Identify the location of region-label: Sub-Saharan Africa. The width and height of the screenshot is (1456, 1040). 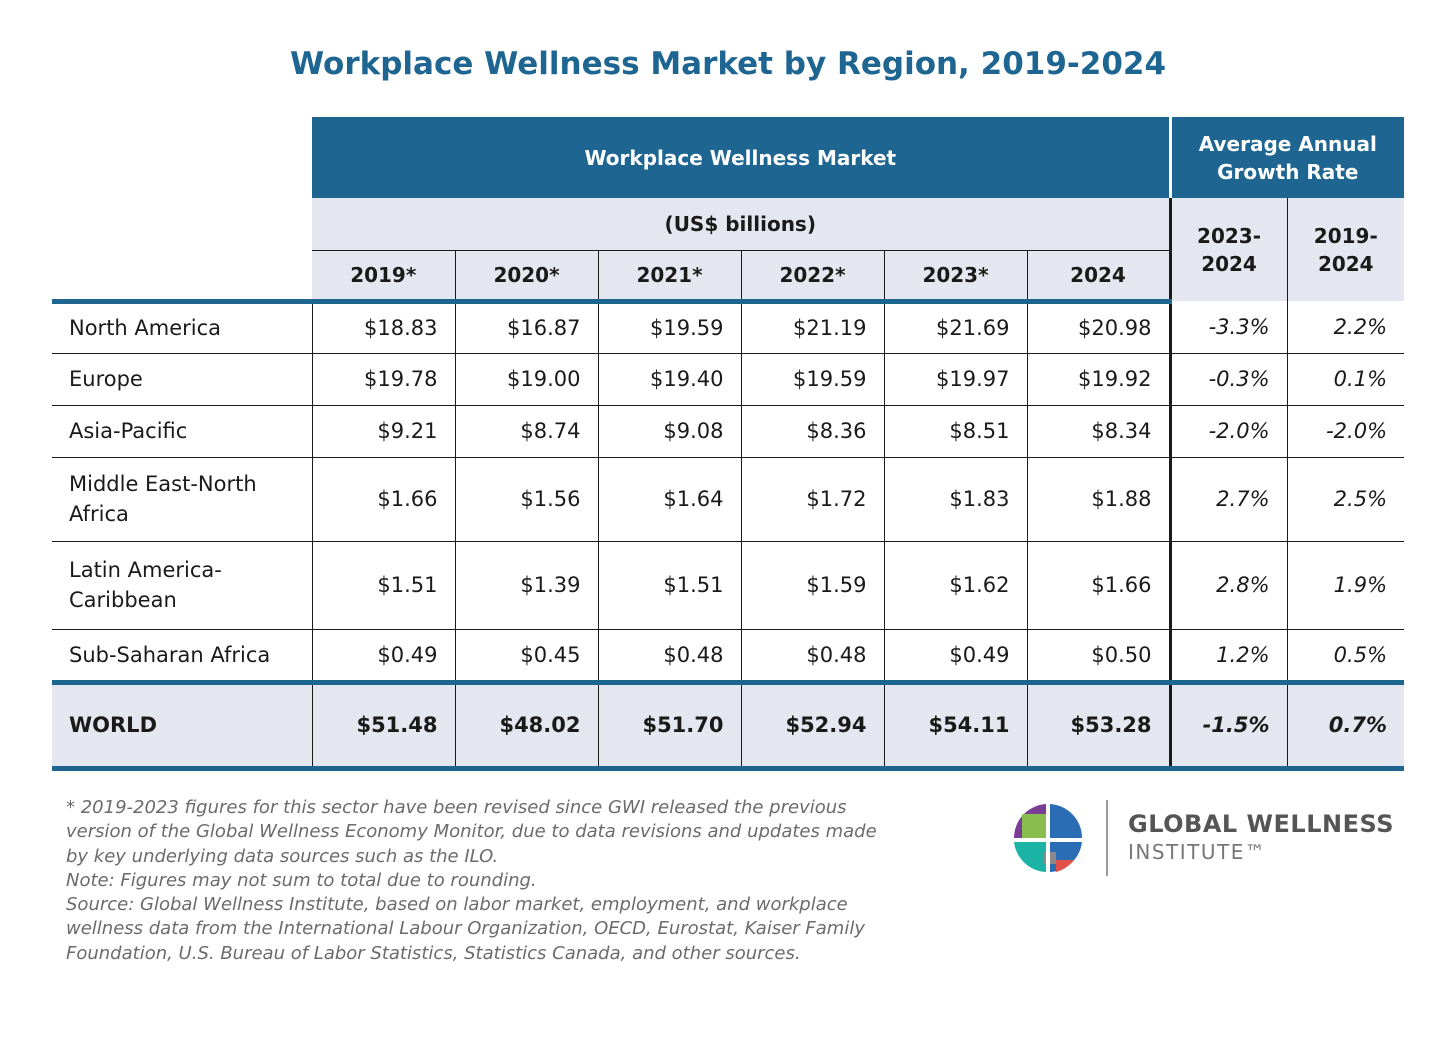
(182, 657).